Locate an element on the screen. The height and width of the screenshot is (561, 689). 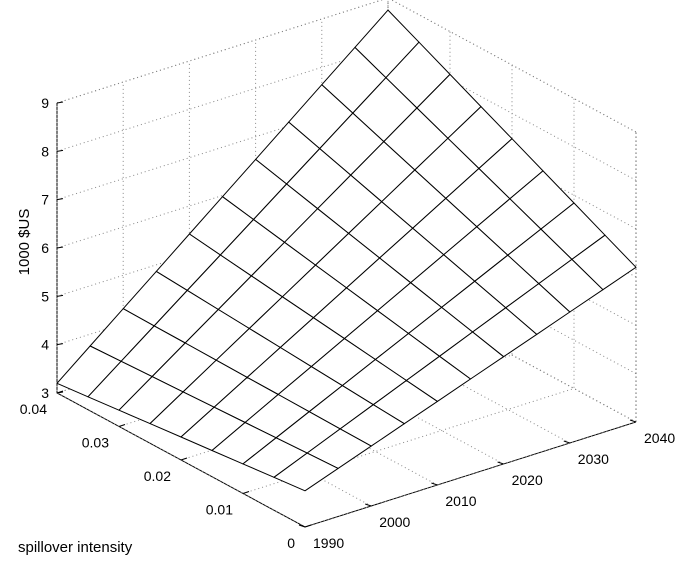
y-axis-label: spillover intensity is located at coordinates (75, 547).